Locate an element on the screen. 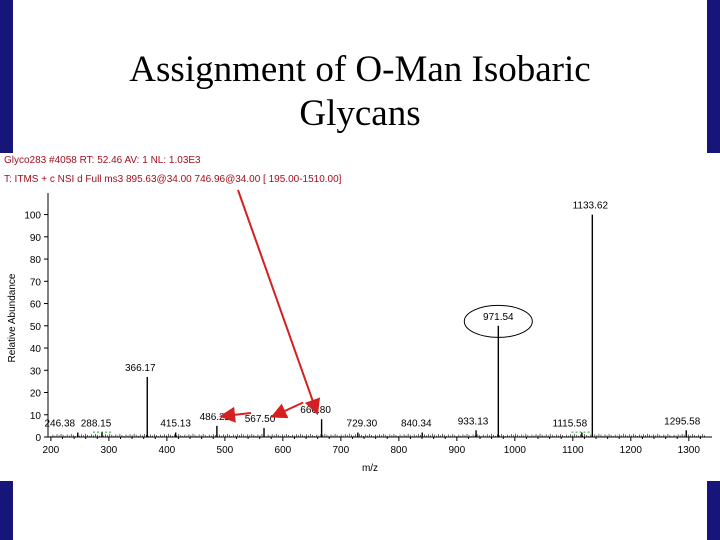  slide-title-line2: Glycans is located at coordinates (360, 113).